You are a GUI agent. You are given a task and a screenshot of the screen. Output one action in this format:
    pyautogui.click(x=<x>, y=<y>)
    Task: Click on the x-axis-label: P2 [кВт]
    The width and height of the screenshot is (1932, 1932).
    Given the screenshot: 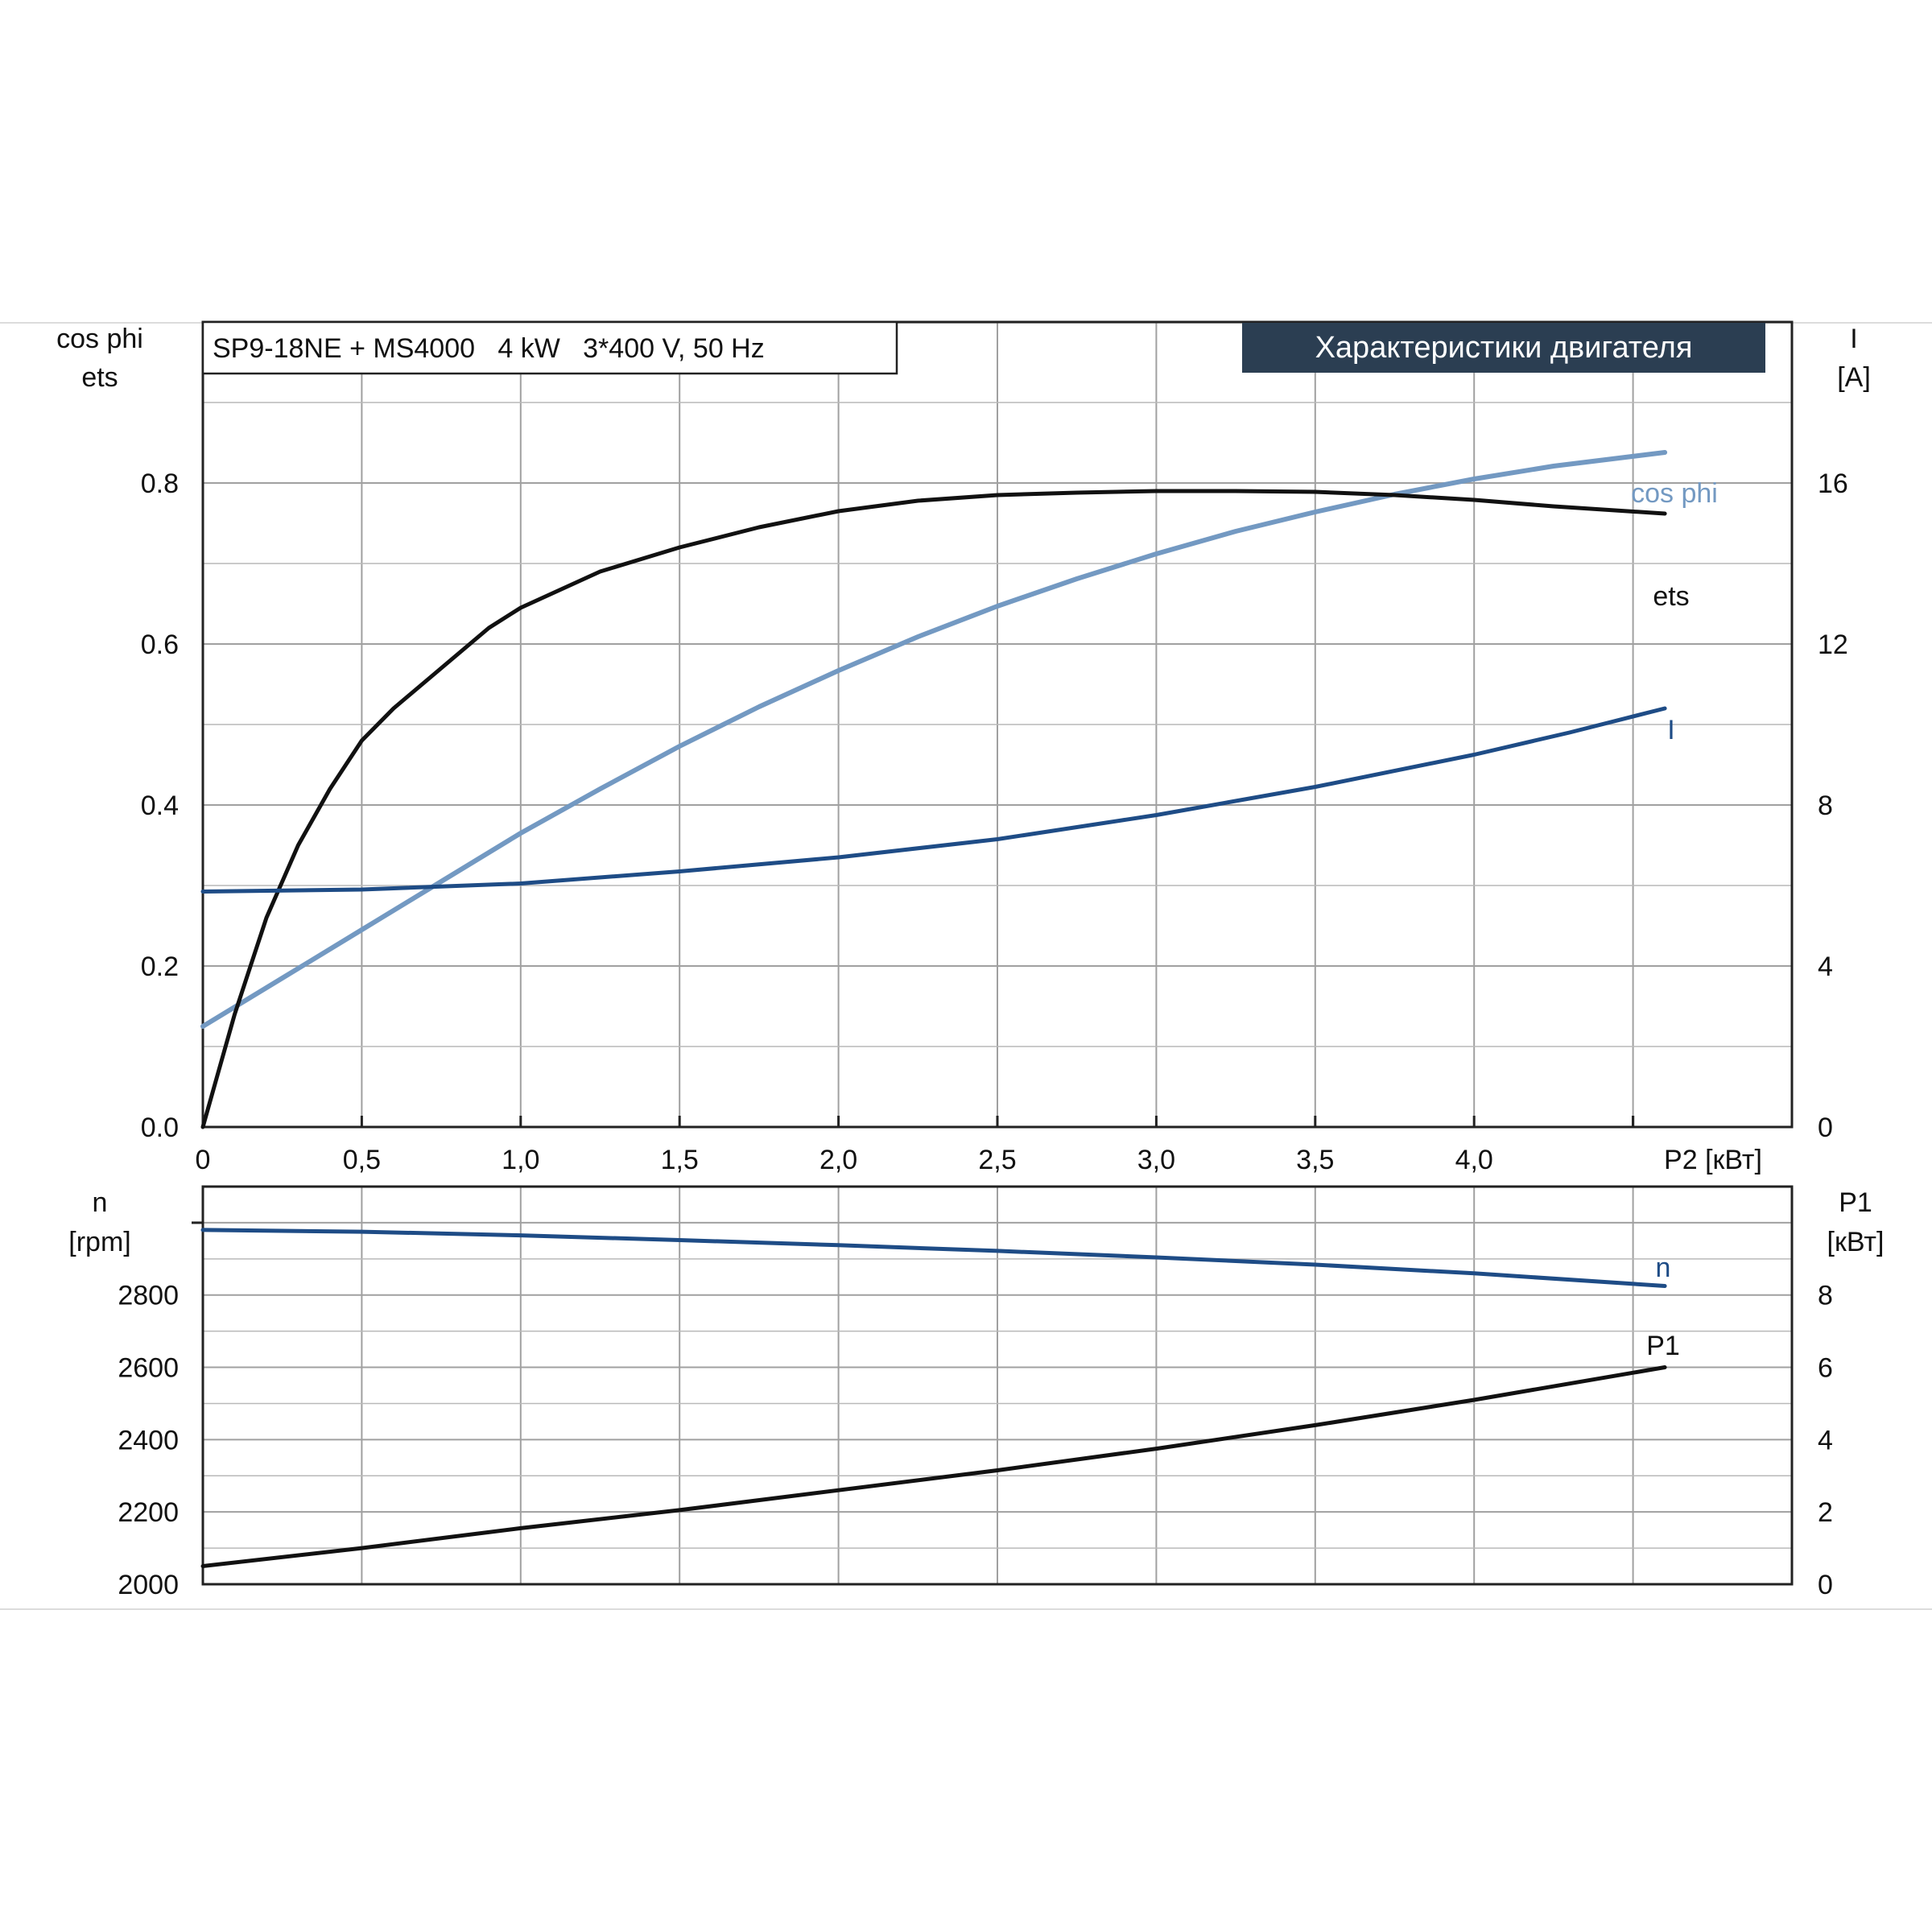 What is the action you would take?
    pyautogui.click(x=1713, y=1160)
    